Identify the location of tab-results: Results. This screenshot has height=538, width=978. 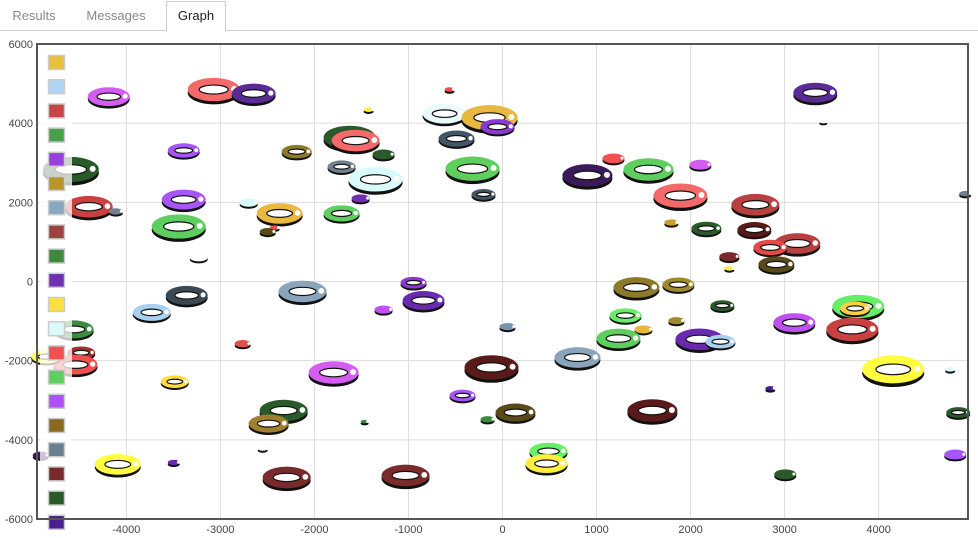
(34, 15).